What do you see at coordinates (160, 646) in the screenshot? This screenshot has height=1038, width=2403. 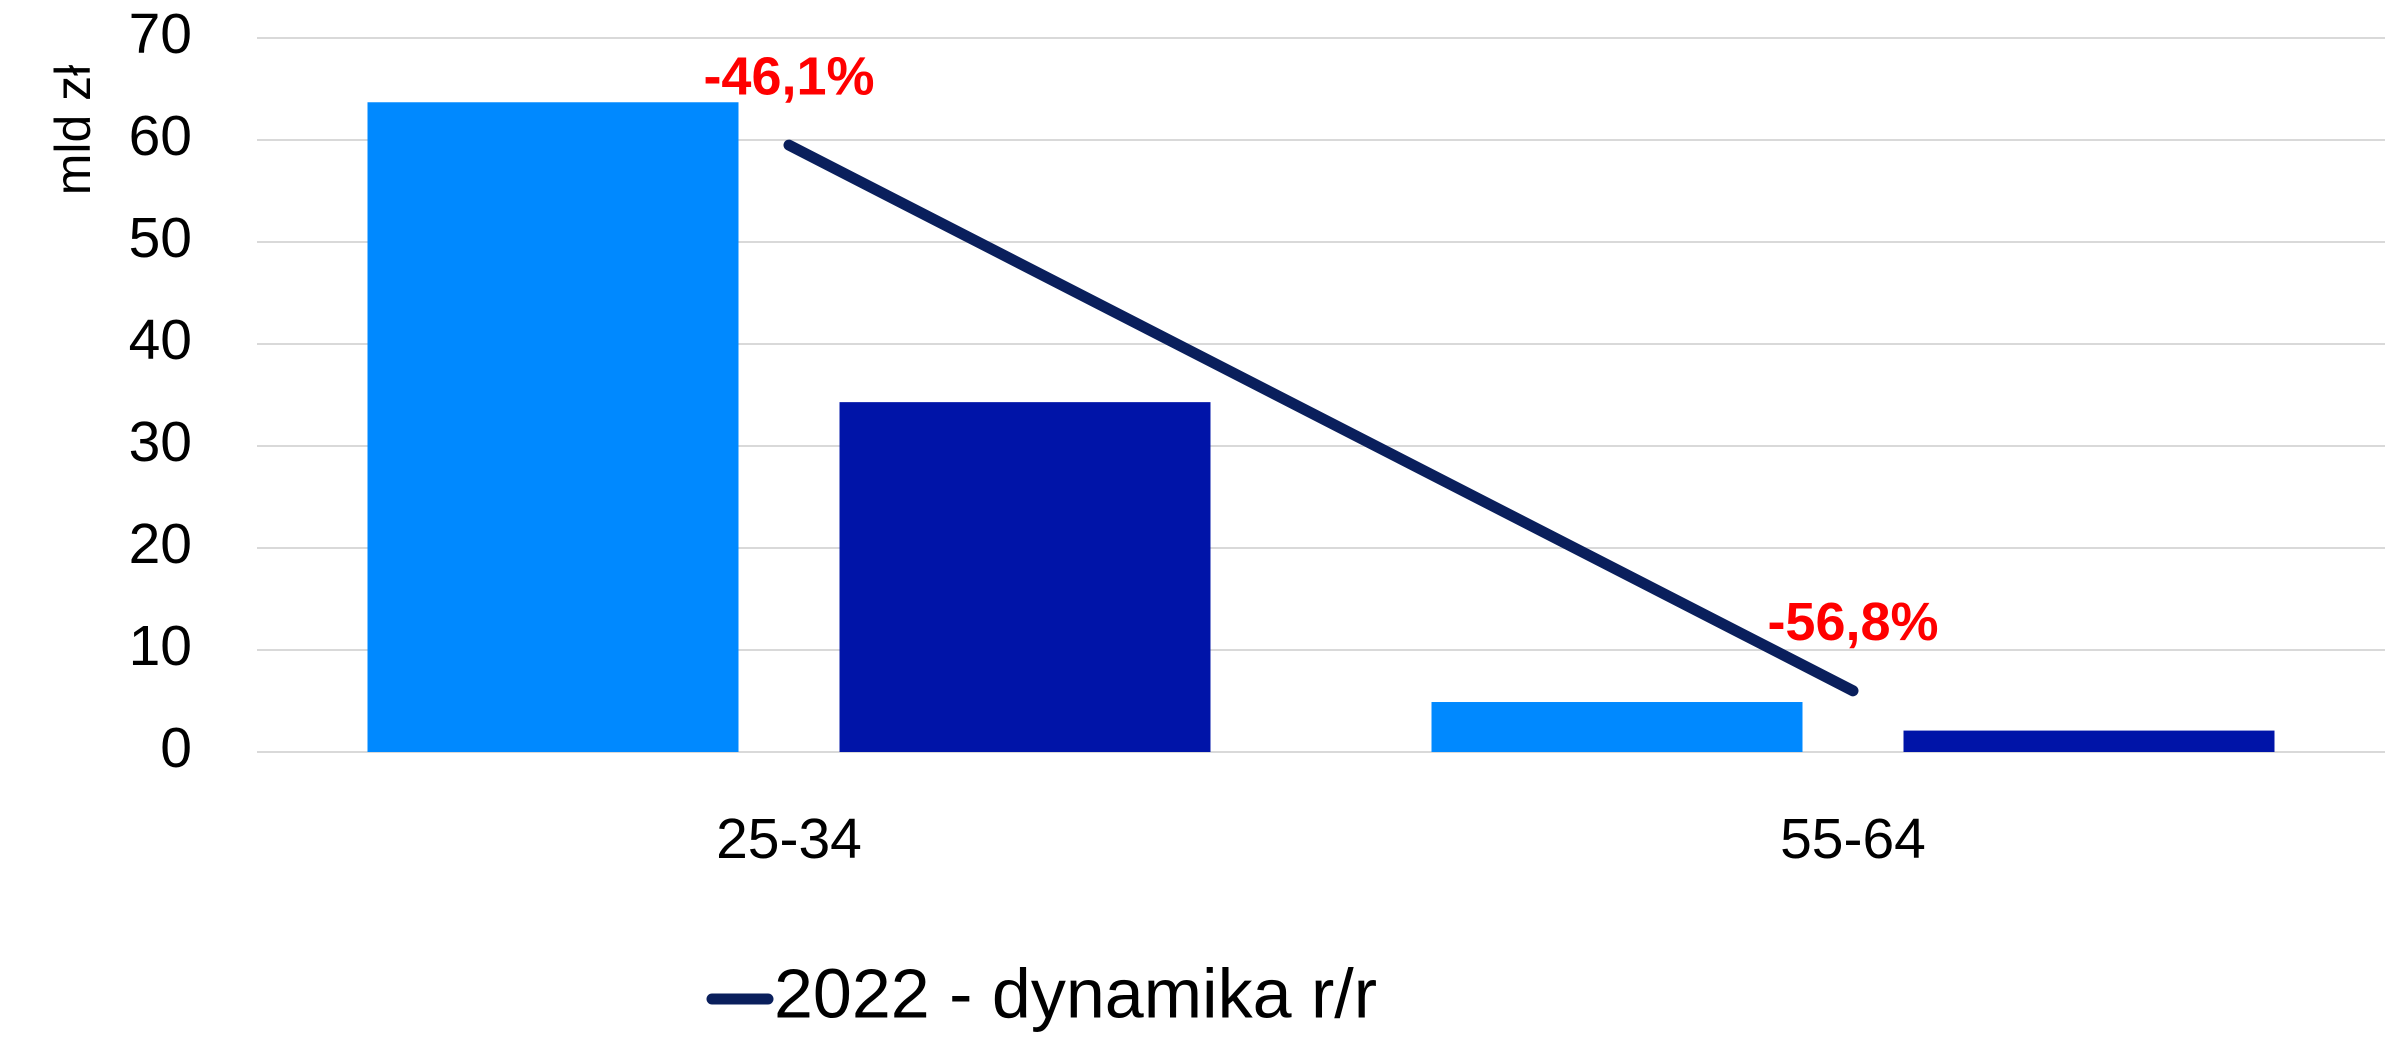 I see `y-tick-label: 10` at bounding box center [160, 646].